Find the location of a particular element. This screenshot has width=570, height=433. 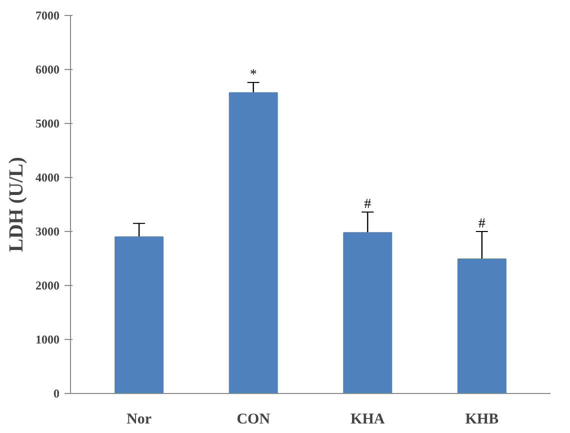

x-tick-label: Nor is located at coordinates (139, 420).